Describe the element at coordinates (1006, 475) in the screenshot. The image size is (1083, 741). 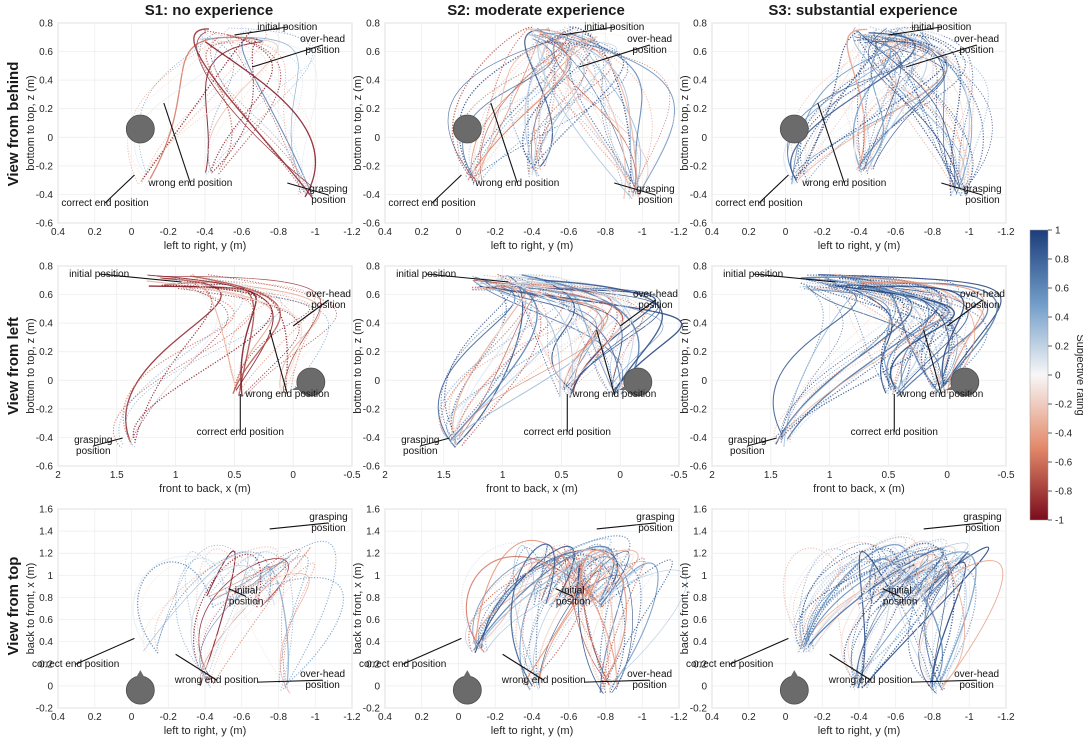
I see `x-tick-label: -0.5` at that location.